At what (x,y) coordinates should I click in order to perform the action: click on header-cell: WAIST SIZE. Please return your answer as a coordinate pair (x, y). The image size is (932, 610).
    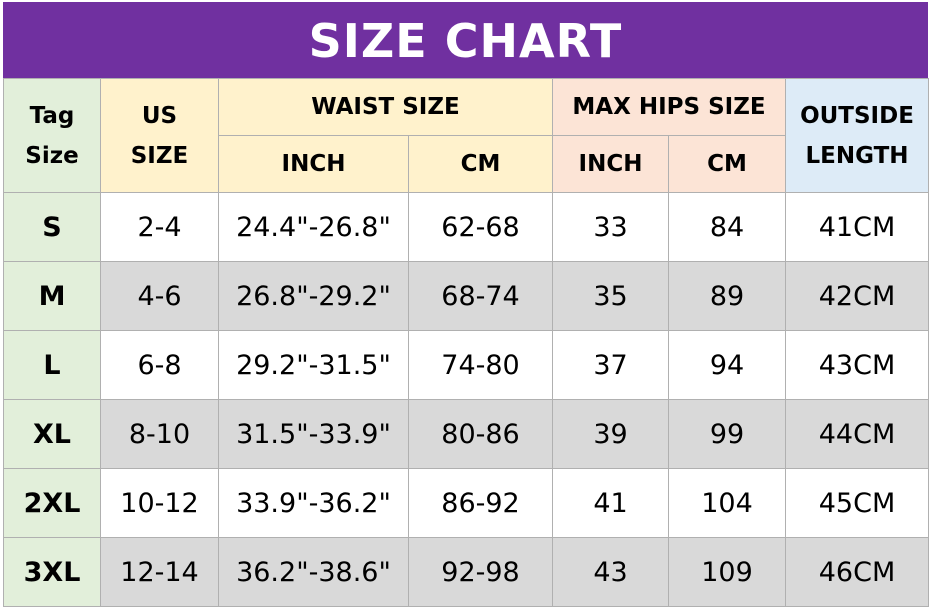
    Looking at the image, I should click on (385, 107).